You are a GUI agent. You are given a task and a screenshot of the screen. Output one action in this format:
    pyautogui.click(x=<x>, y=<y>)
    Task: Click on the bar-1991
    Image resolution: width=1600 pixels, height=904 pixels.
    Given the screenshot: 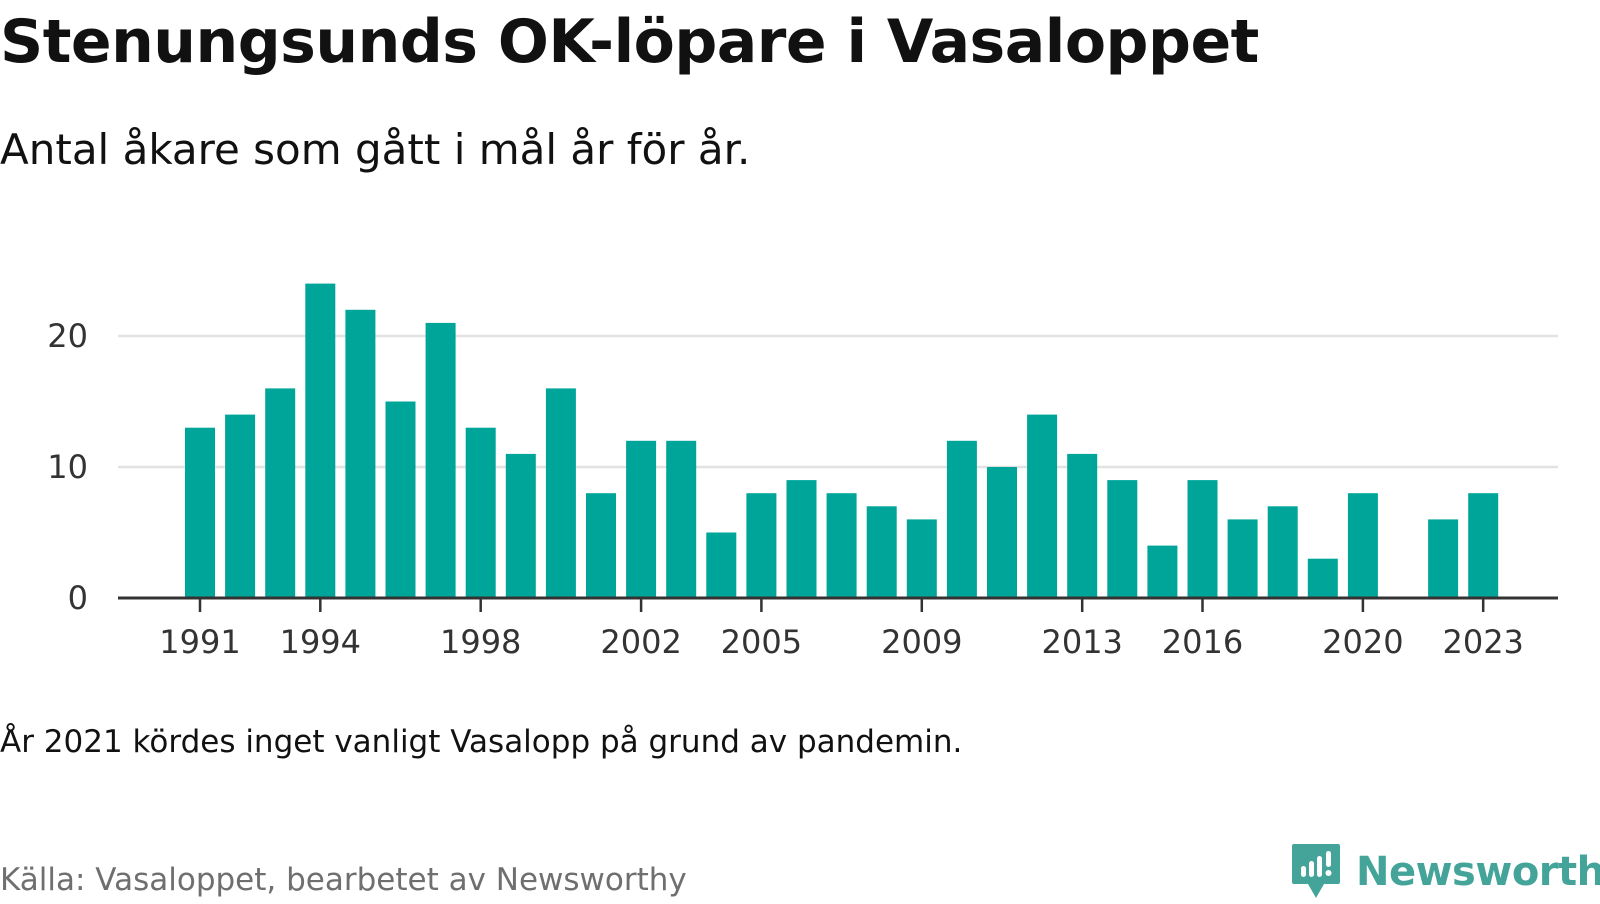 What is the action you would take?
    pyautogui.click(x=200, y=512)
    